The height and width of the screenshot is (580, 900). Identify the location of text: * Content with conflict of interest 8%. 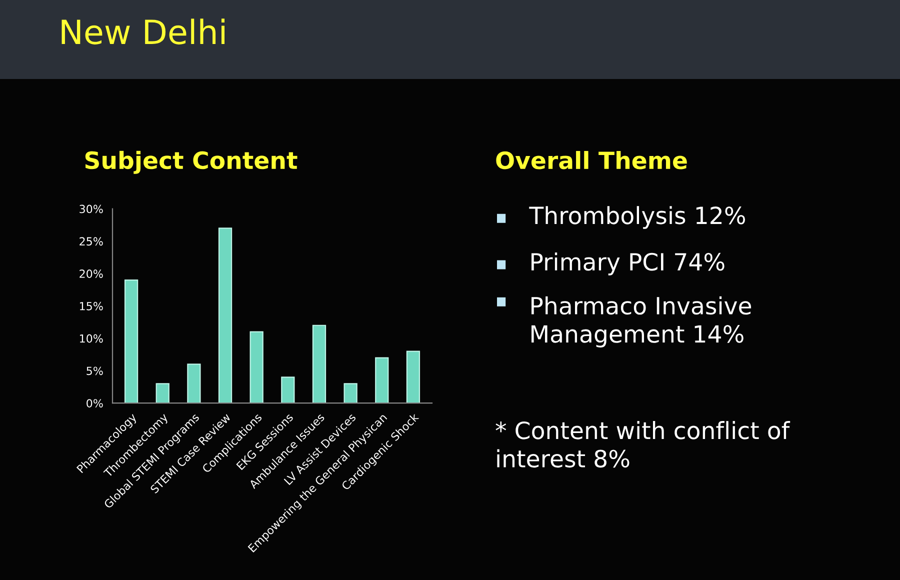
(643, 444).